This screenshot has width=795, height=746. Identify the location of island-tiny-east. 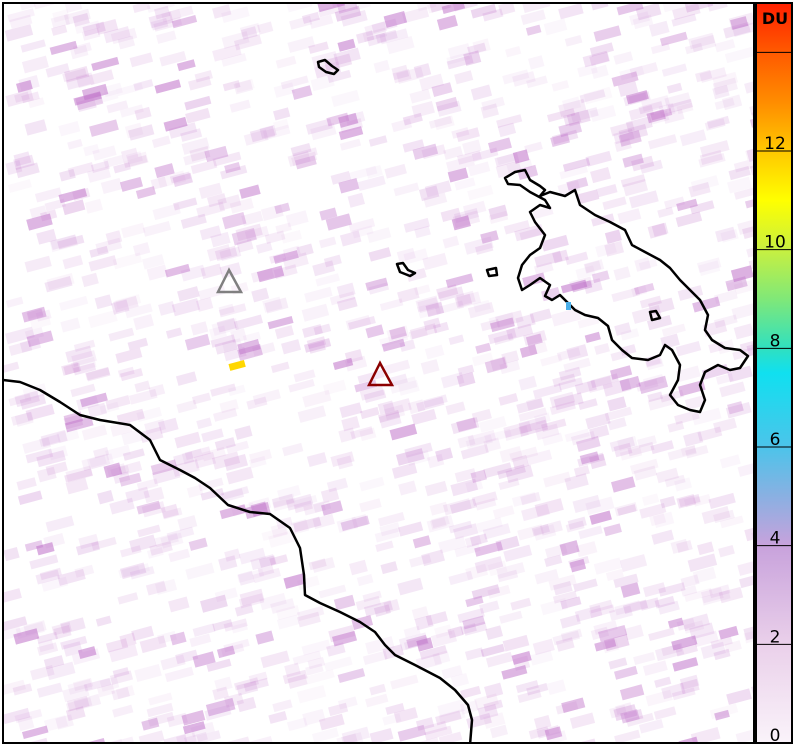
(655, 315).